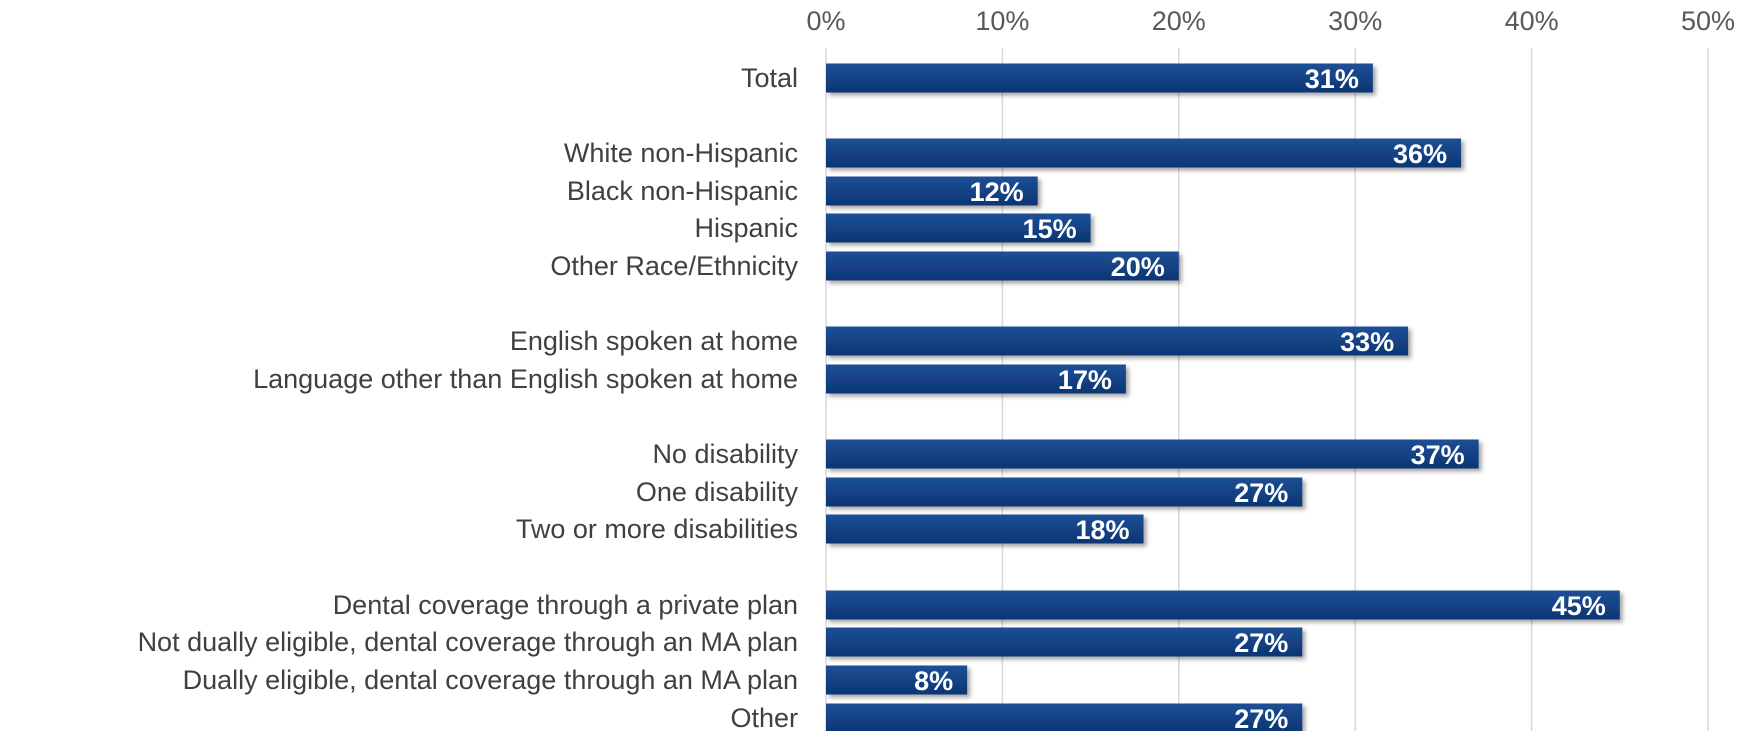  What do you see at coordinates (769, 78) in the screenshot?
I see `category-label: Total` at bounding box center [769, 78].